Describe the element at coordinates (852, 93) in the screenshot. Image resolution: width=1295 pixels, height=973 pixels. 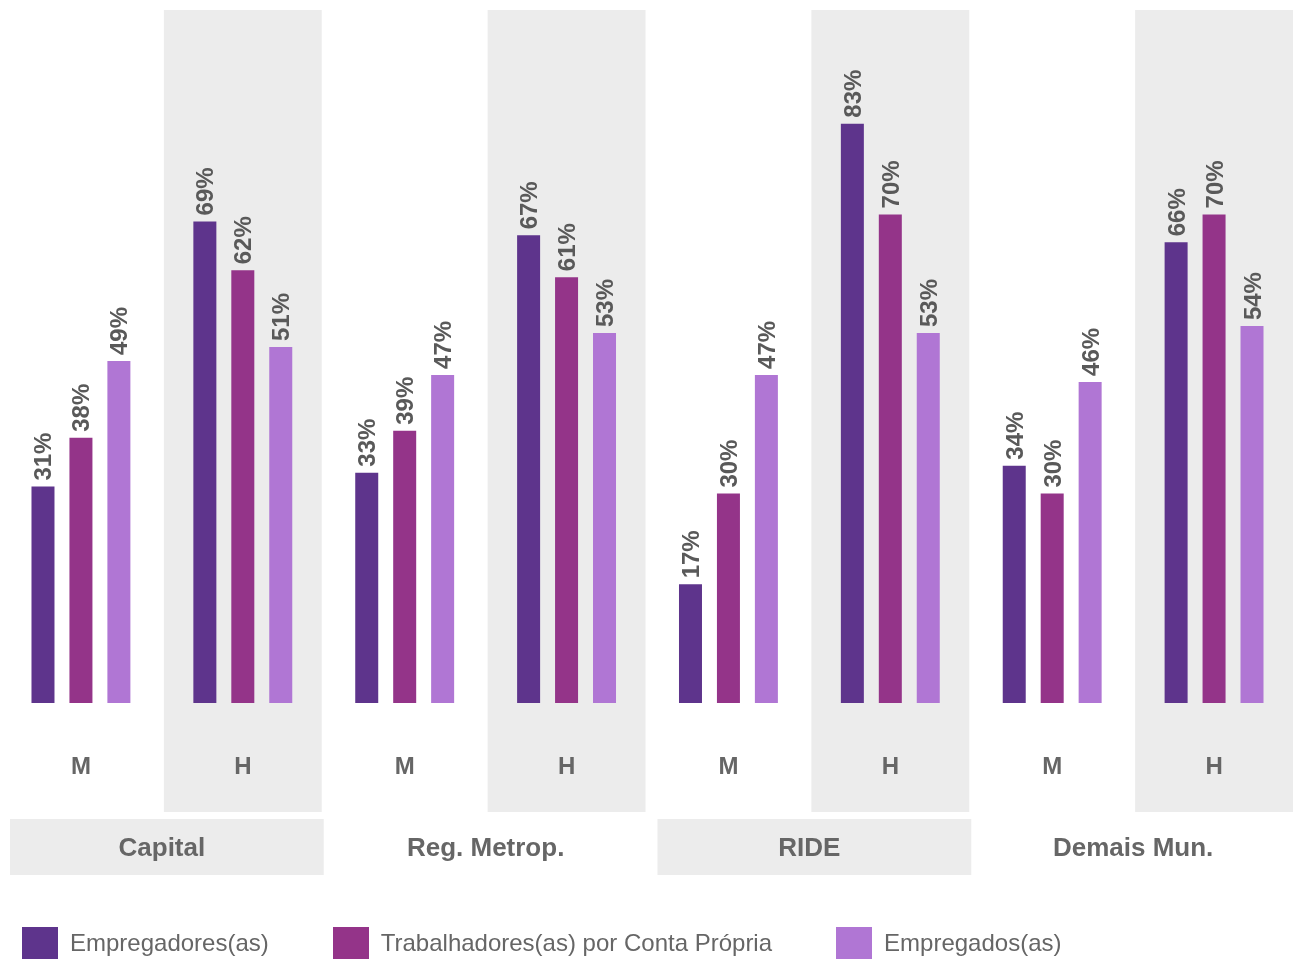
I see `data-label: 83%` at that location.